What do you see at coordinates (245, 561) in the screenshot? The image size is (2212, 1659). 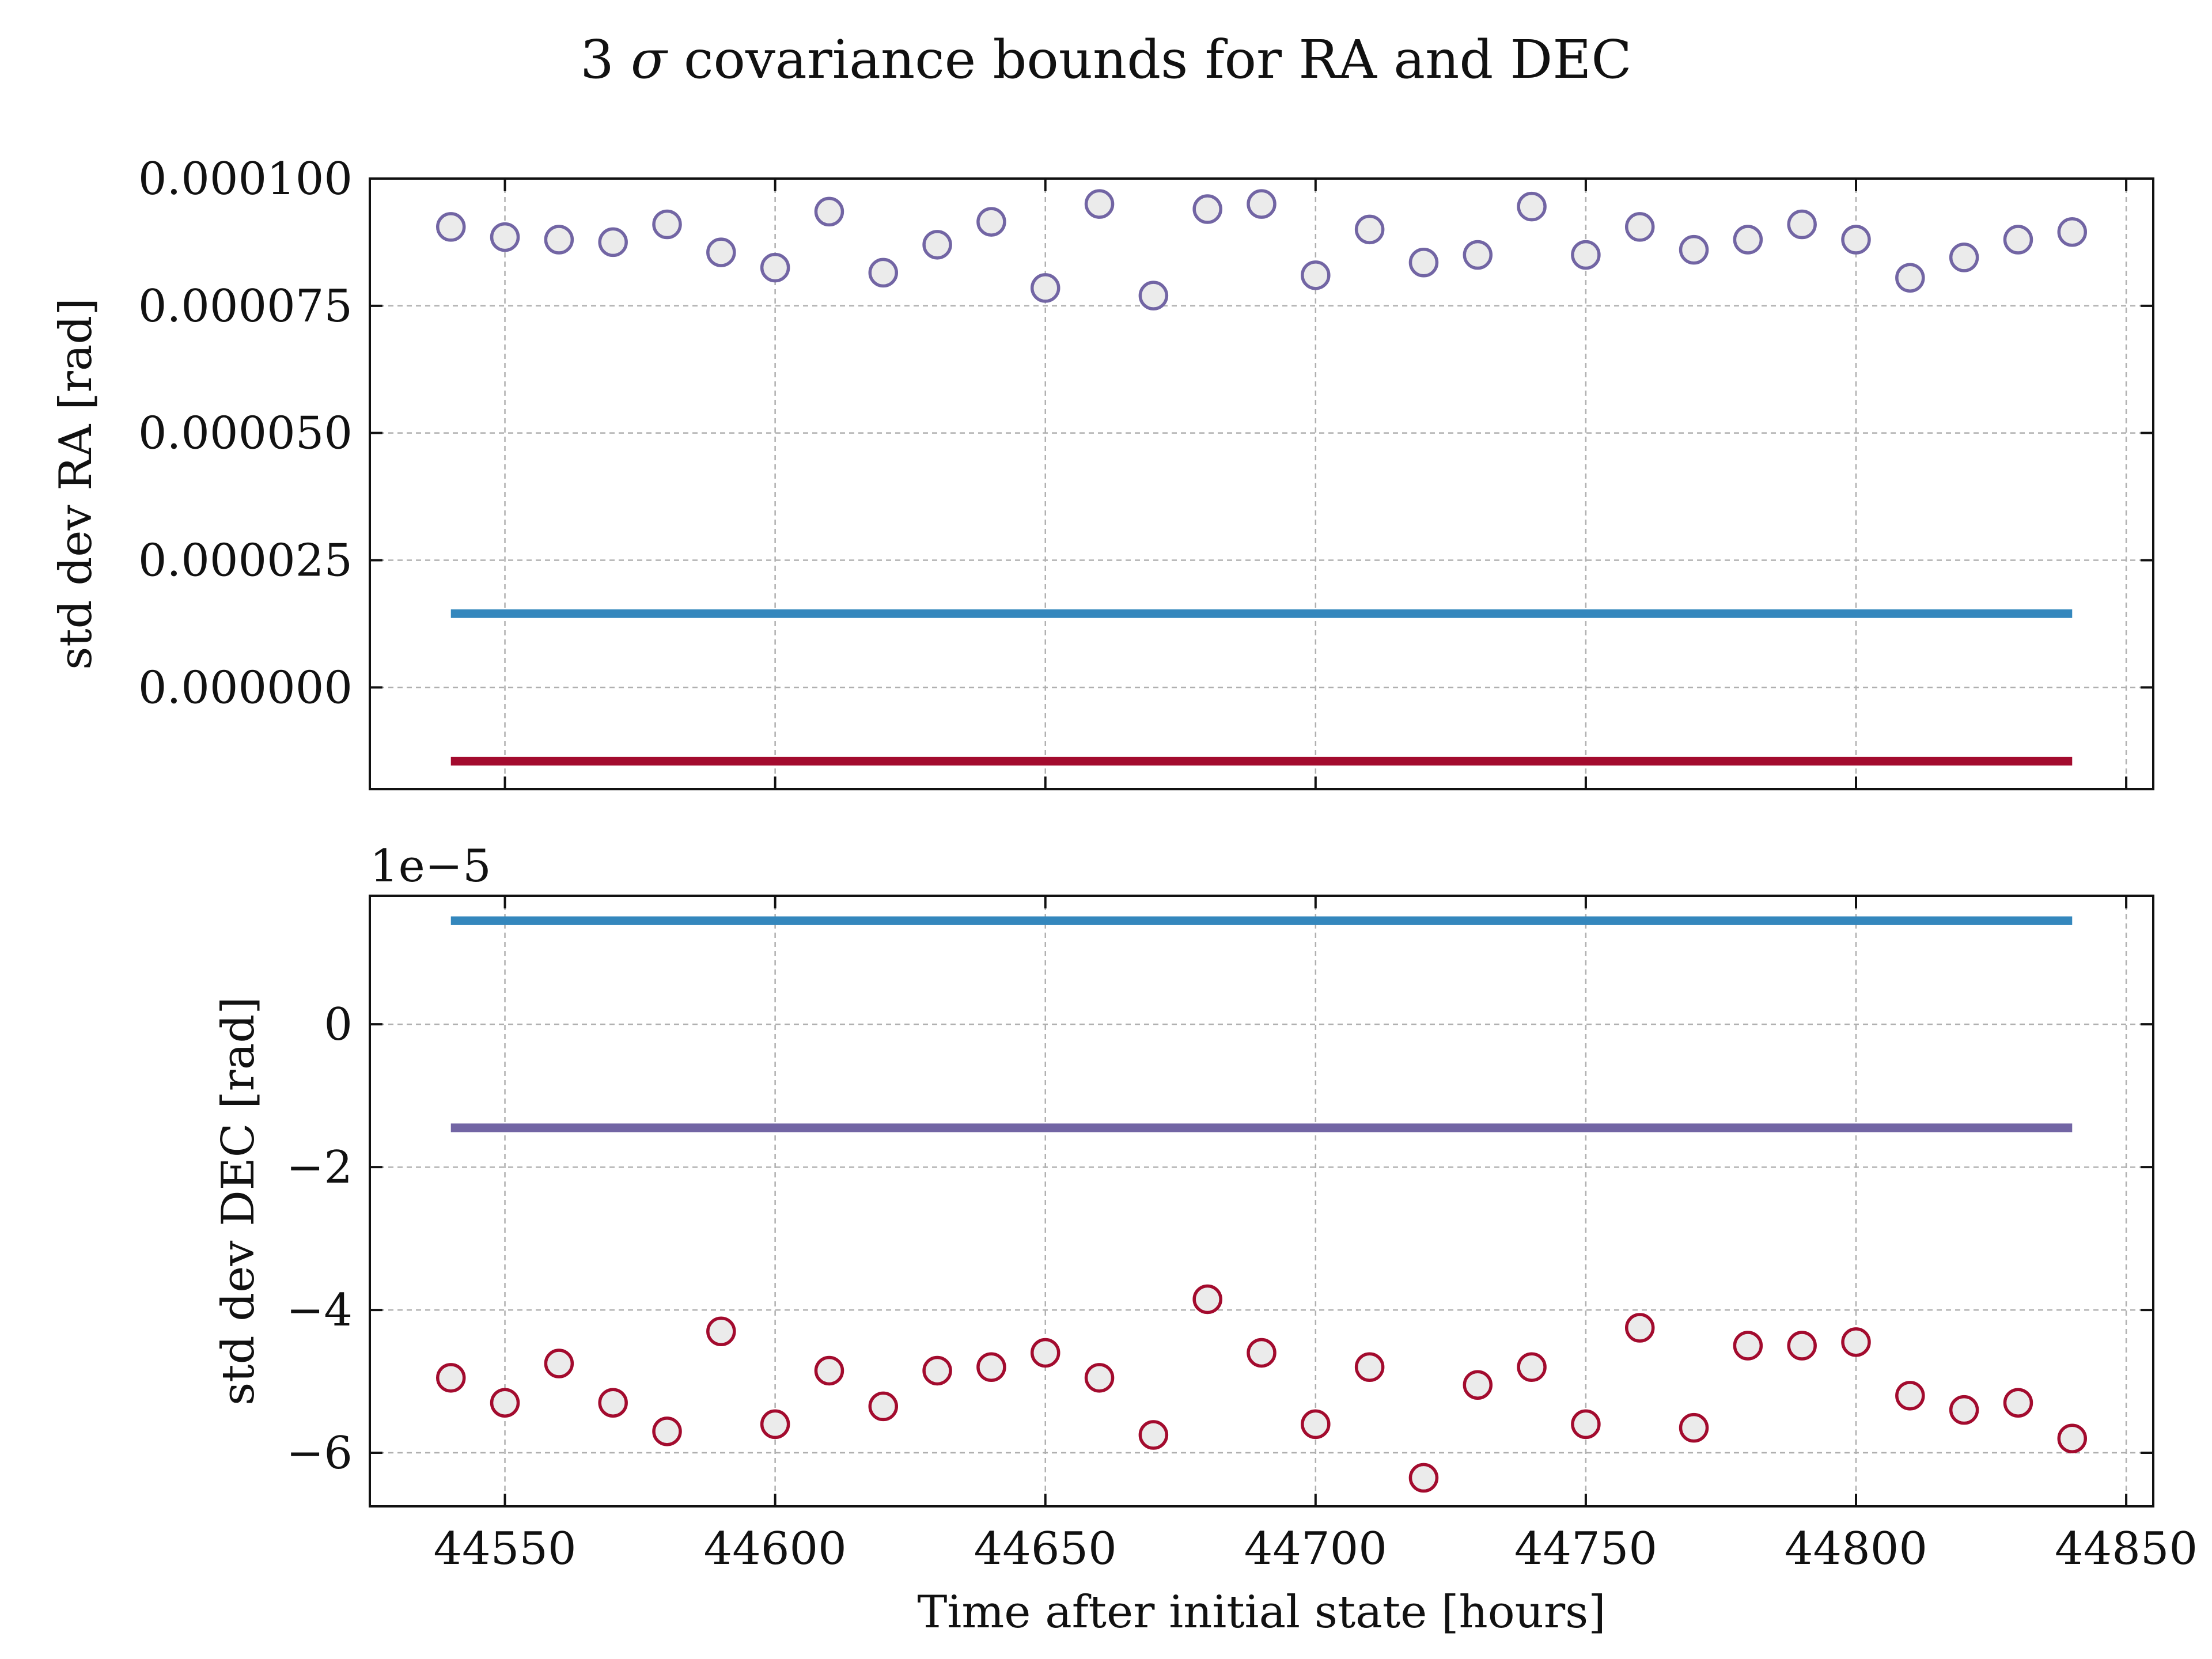 I see `y-tick-label: 0.000025` at bounding box center [245, 561].